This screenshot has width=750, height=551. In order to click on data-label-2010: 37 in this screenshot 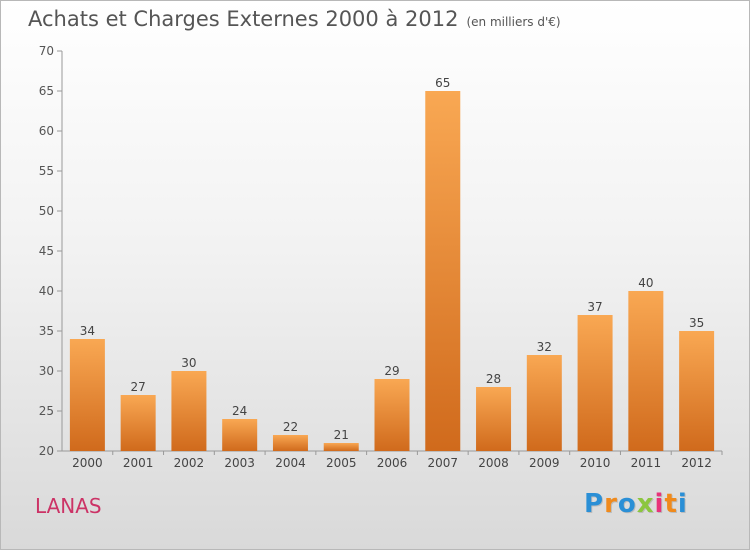, I will do `click(594, 307)`.